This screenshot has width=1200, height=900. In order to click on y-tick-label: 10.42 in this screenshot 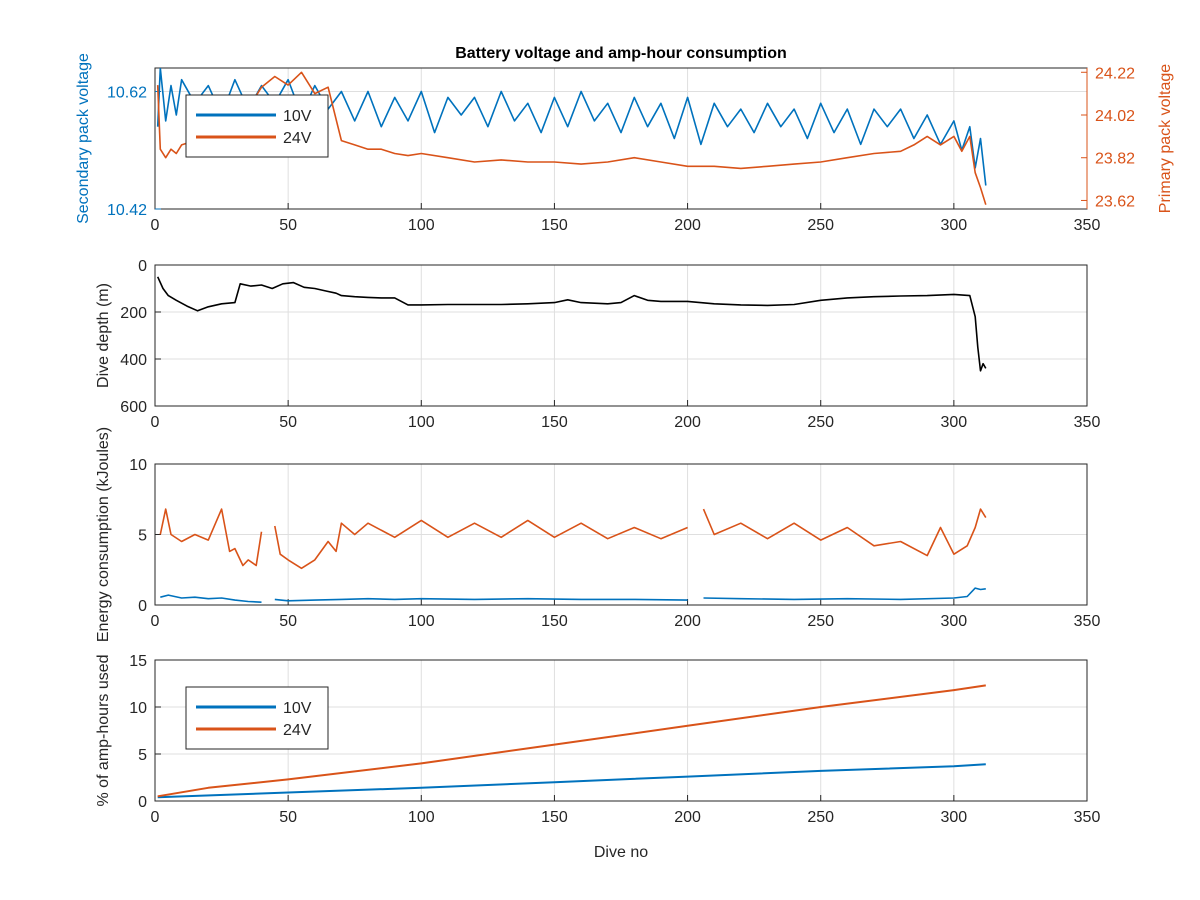, I will do `click(127, 210)`.